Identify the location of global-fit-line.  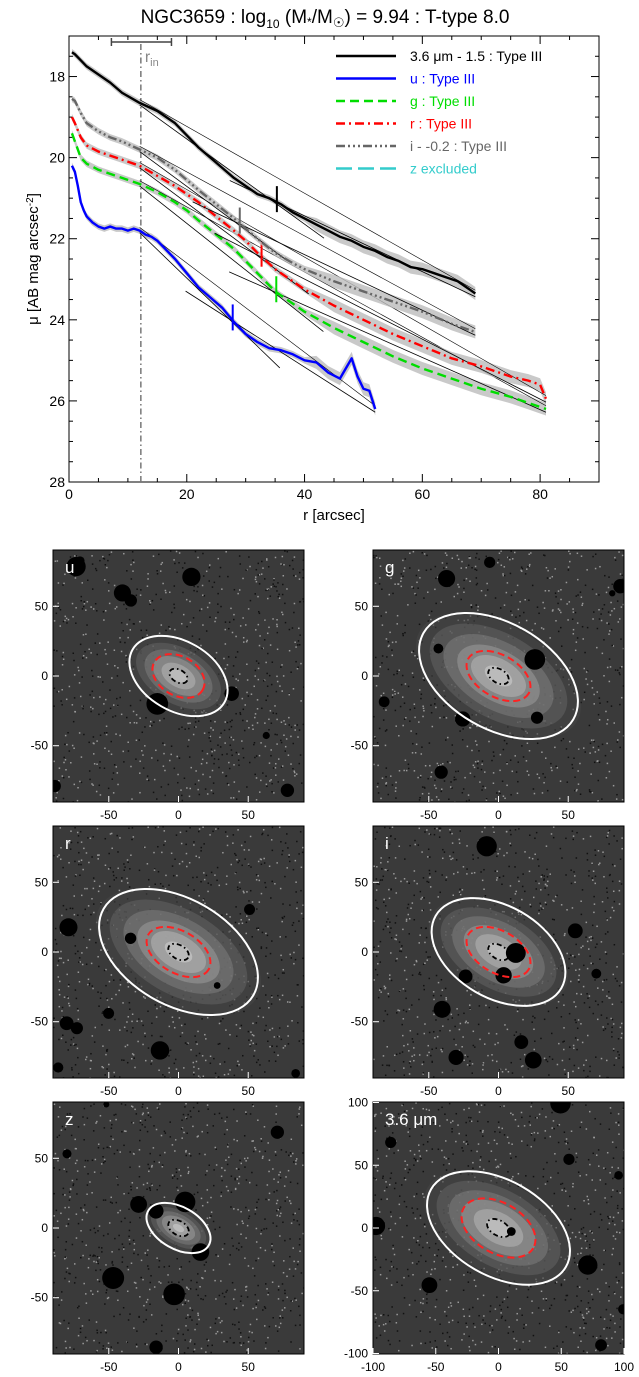
(307, 195).